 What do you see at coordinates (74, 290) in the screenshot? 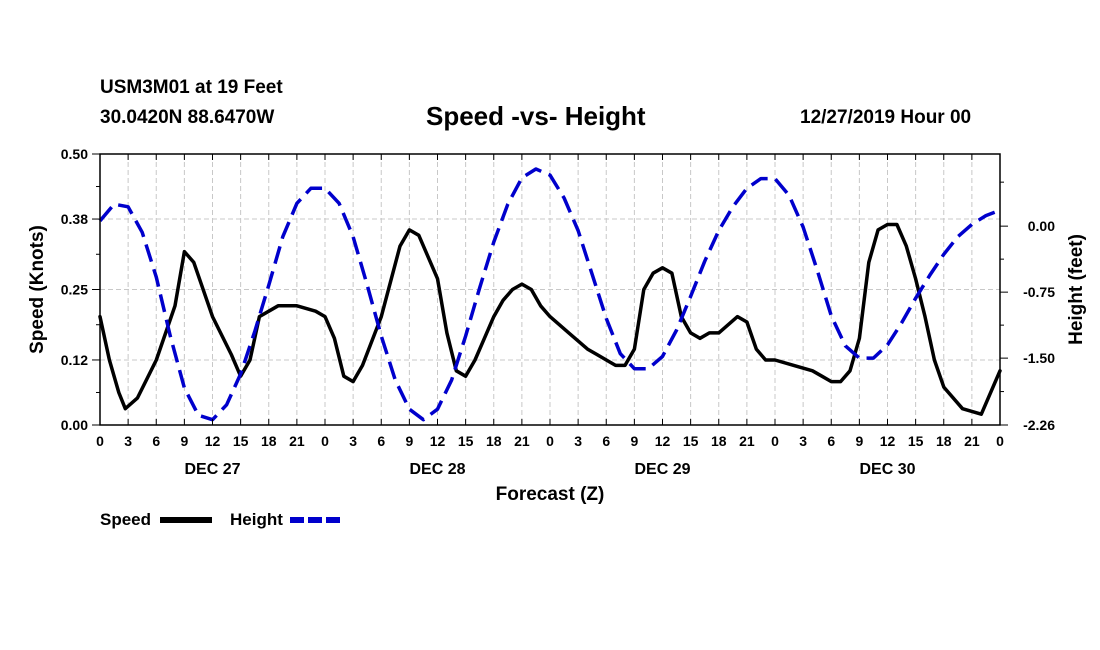
I see `y-left-tick-label: 0.25` at bounding box center [74, 290].